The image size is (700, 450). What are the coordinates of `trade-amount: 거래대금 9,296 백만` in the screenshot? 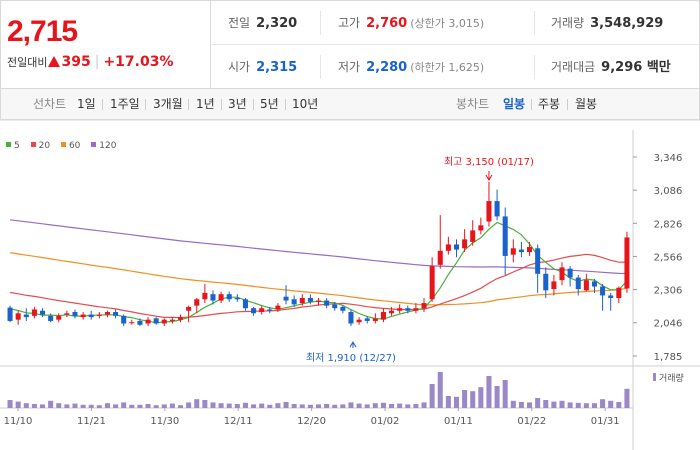 It's located at (611, 67).